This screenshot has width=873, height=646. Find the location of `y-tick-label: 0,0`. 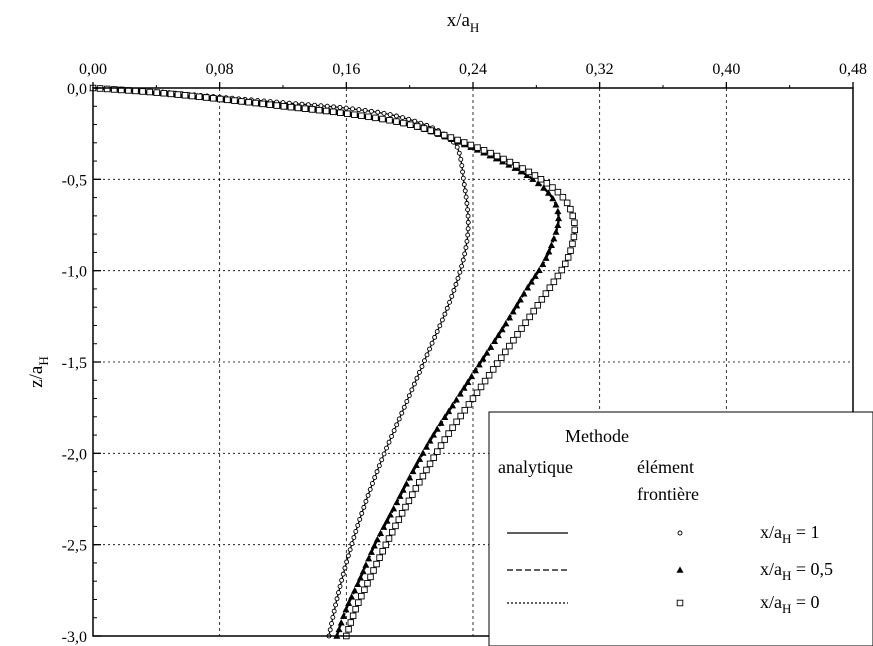

y-tick-label: 0,0 is located at coordinates (77, 89).